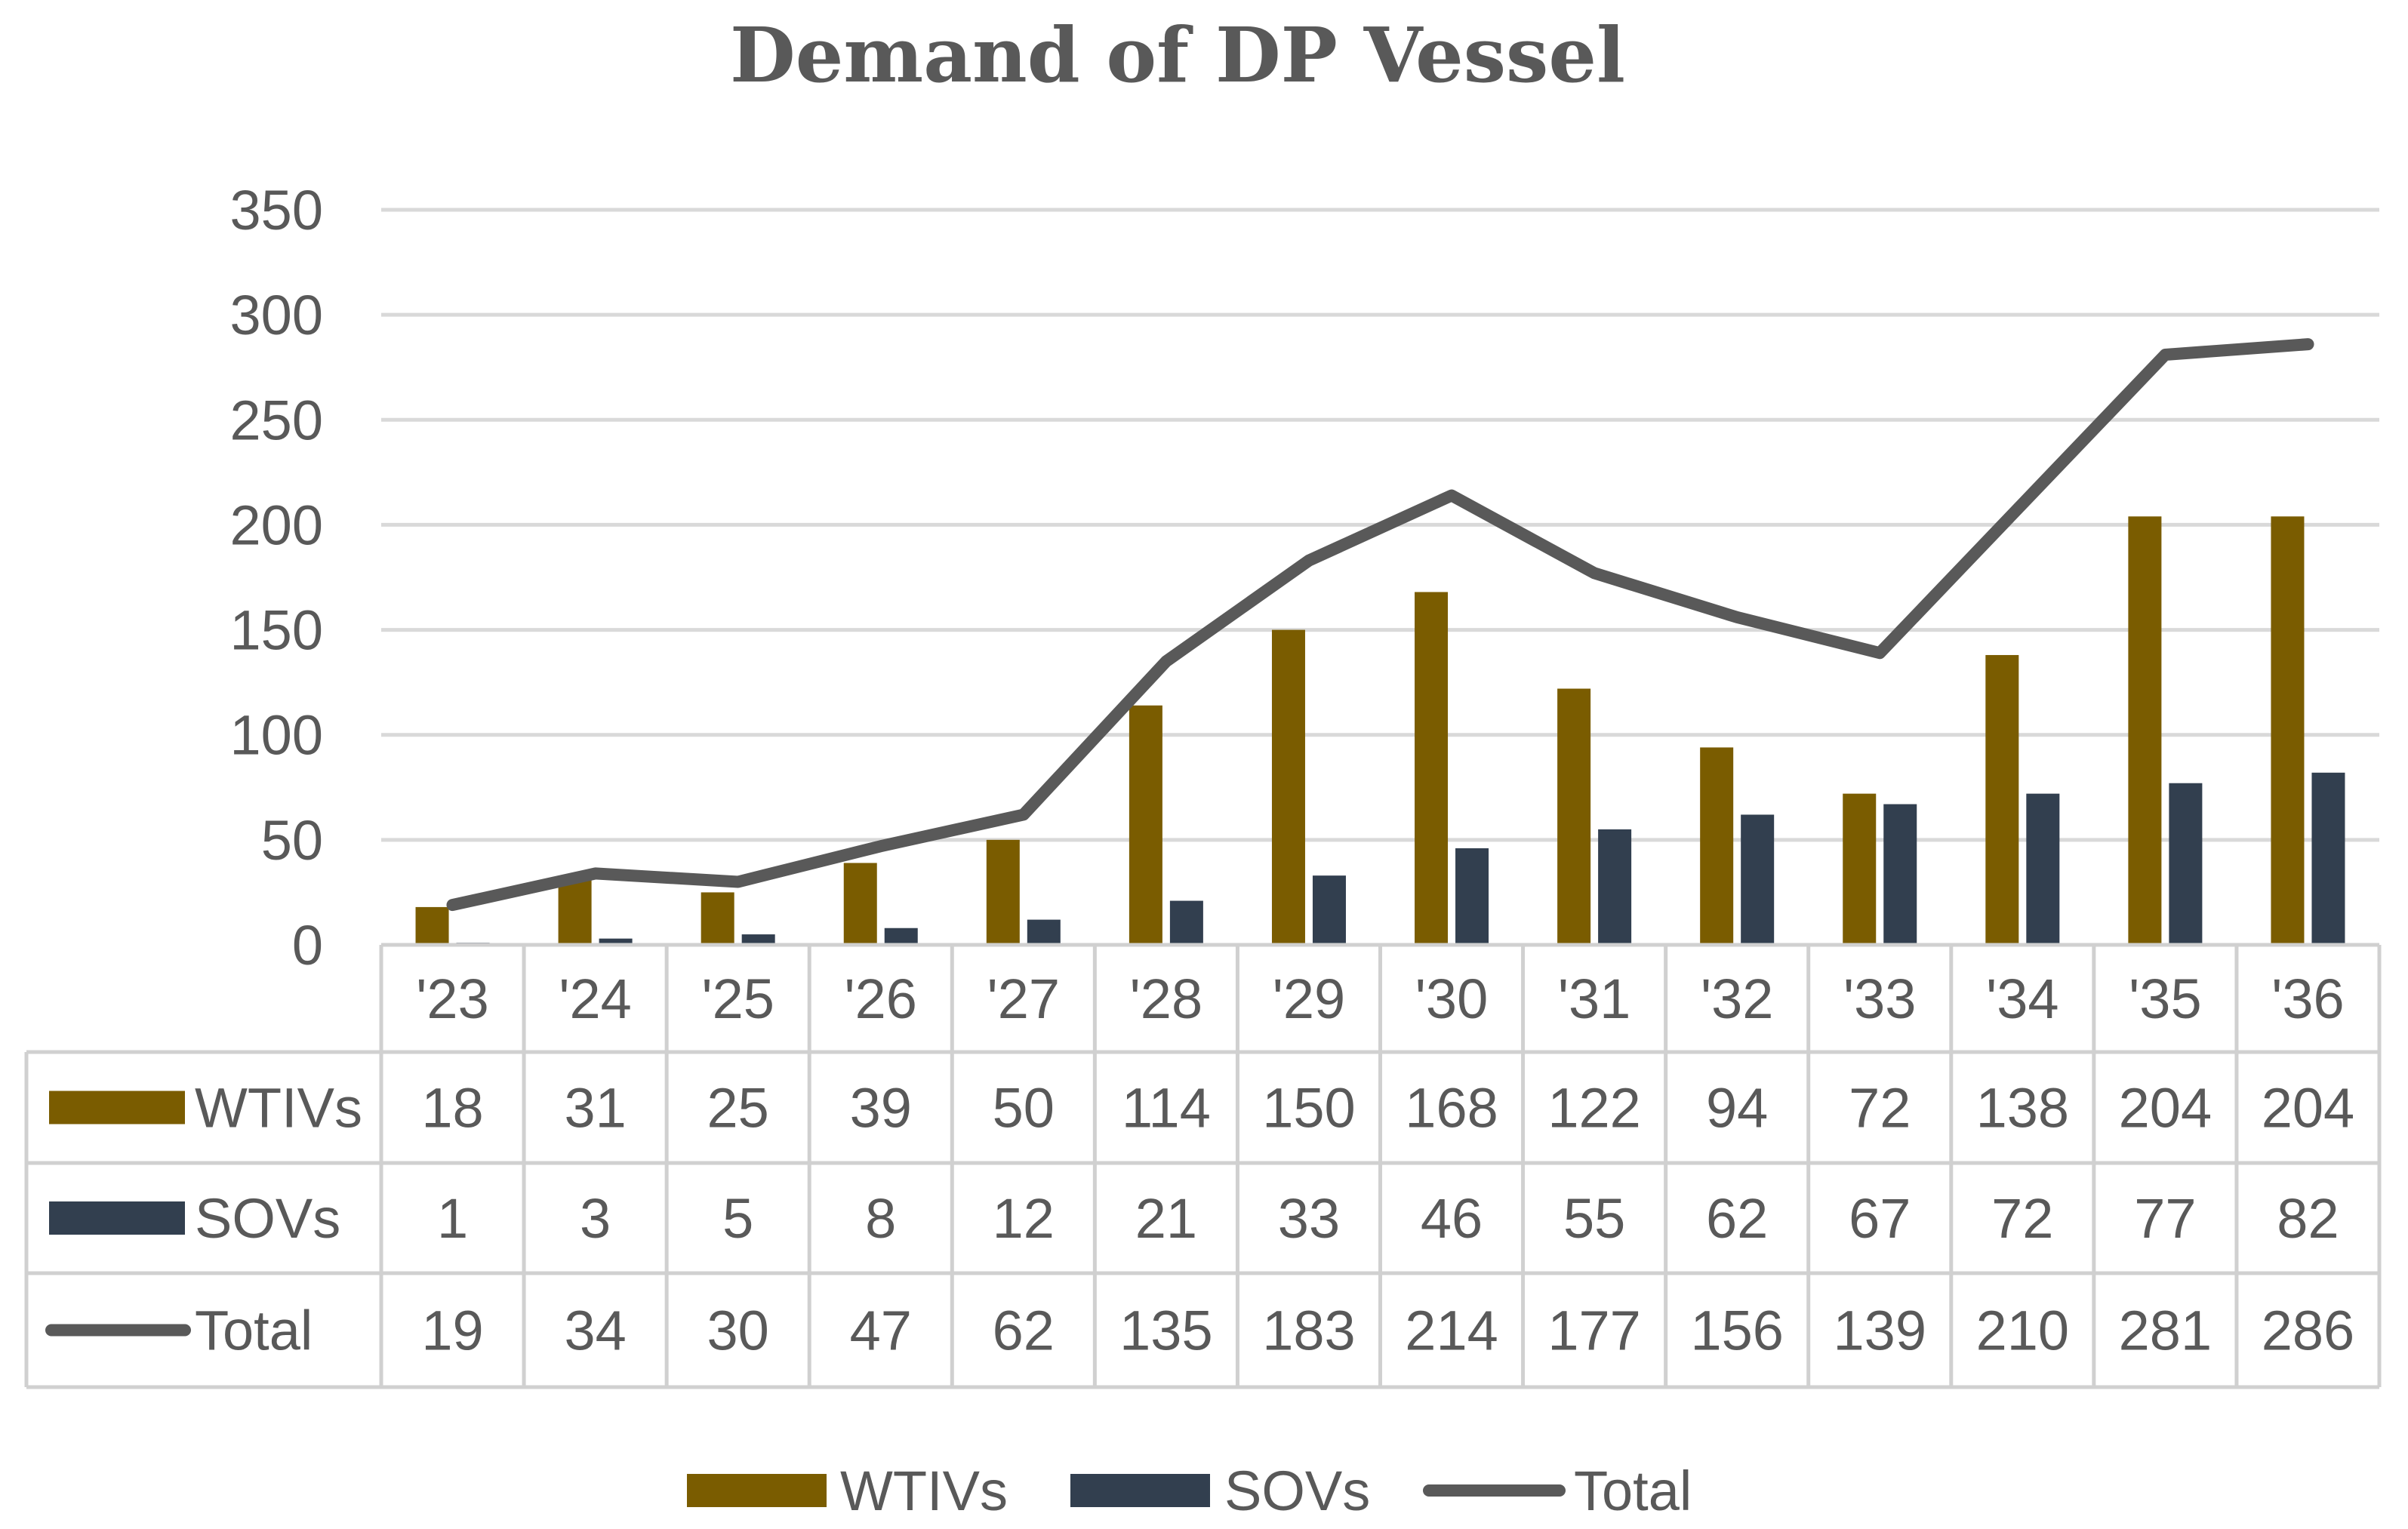 The width and height of the screenshot is (2408, 1529). Describe the element at coordinates (924, 1491) in the screenshot. I see `legend-label: WTIVs` at that location.